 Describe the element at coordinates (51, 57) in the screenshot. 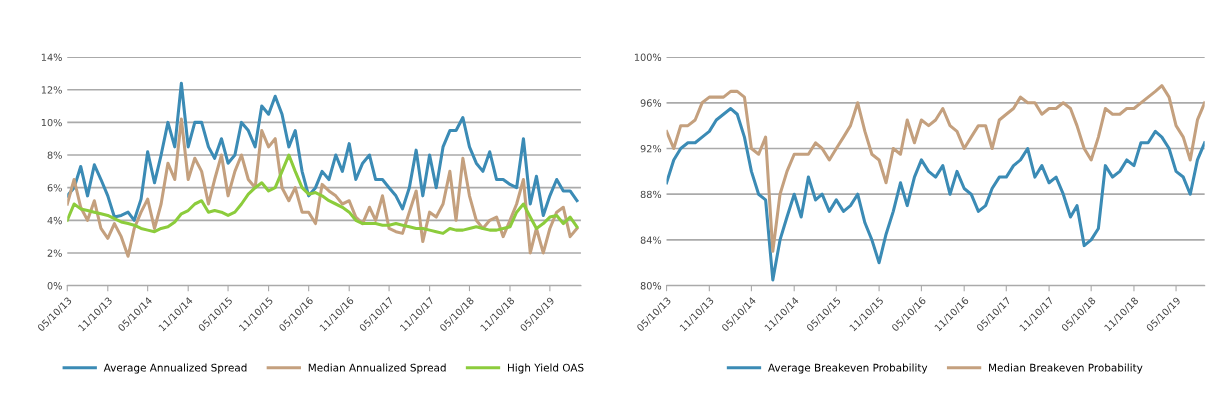

I see `y-tick-label: 14%` at that location.